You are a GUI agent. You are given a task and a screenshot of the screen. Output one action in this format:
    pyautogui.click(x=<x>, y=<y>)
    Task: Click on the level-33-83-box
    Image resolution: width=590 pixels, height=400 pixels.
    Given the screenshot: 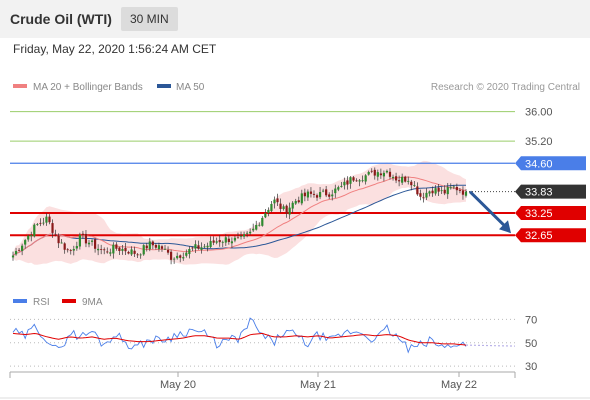 What is the action you would take?
    pyautogui.click(x=550, y=191)
    